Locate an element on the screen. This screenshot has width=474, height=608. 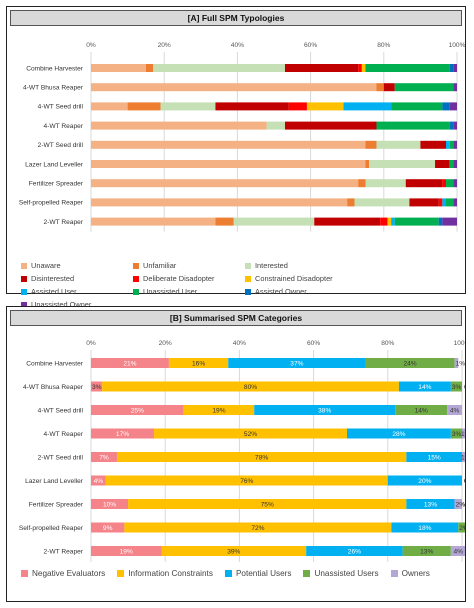
data-label: 7% is located at coordinates (104, 457).